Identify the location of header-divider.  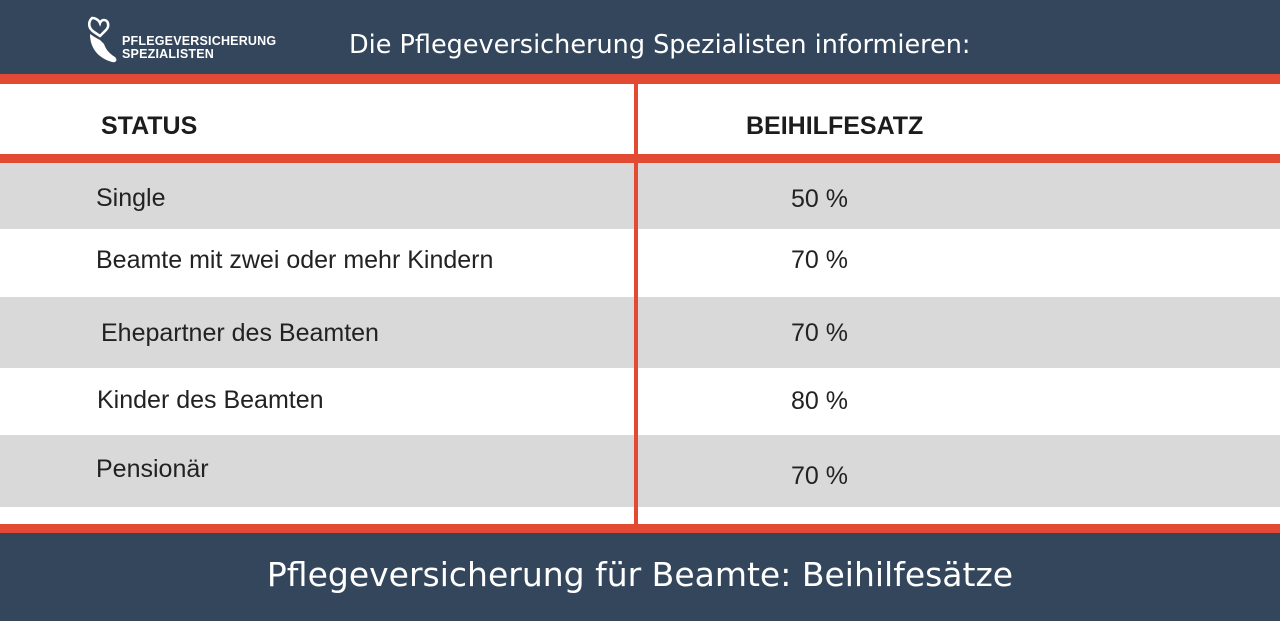
(640, 158).